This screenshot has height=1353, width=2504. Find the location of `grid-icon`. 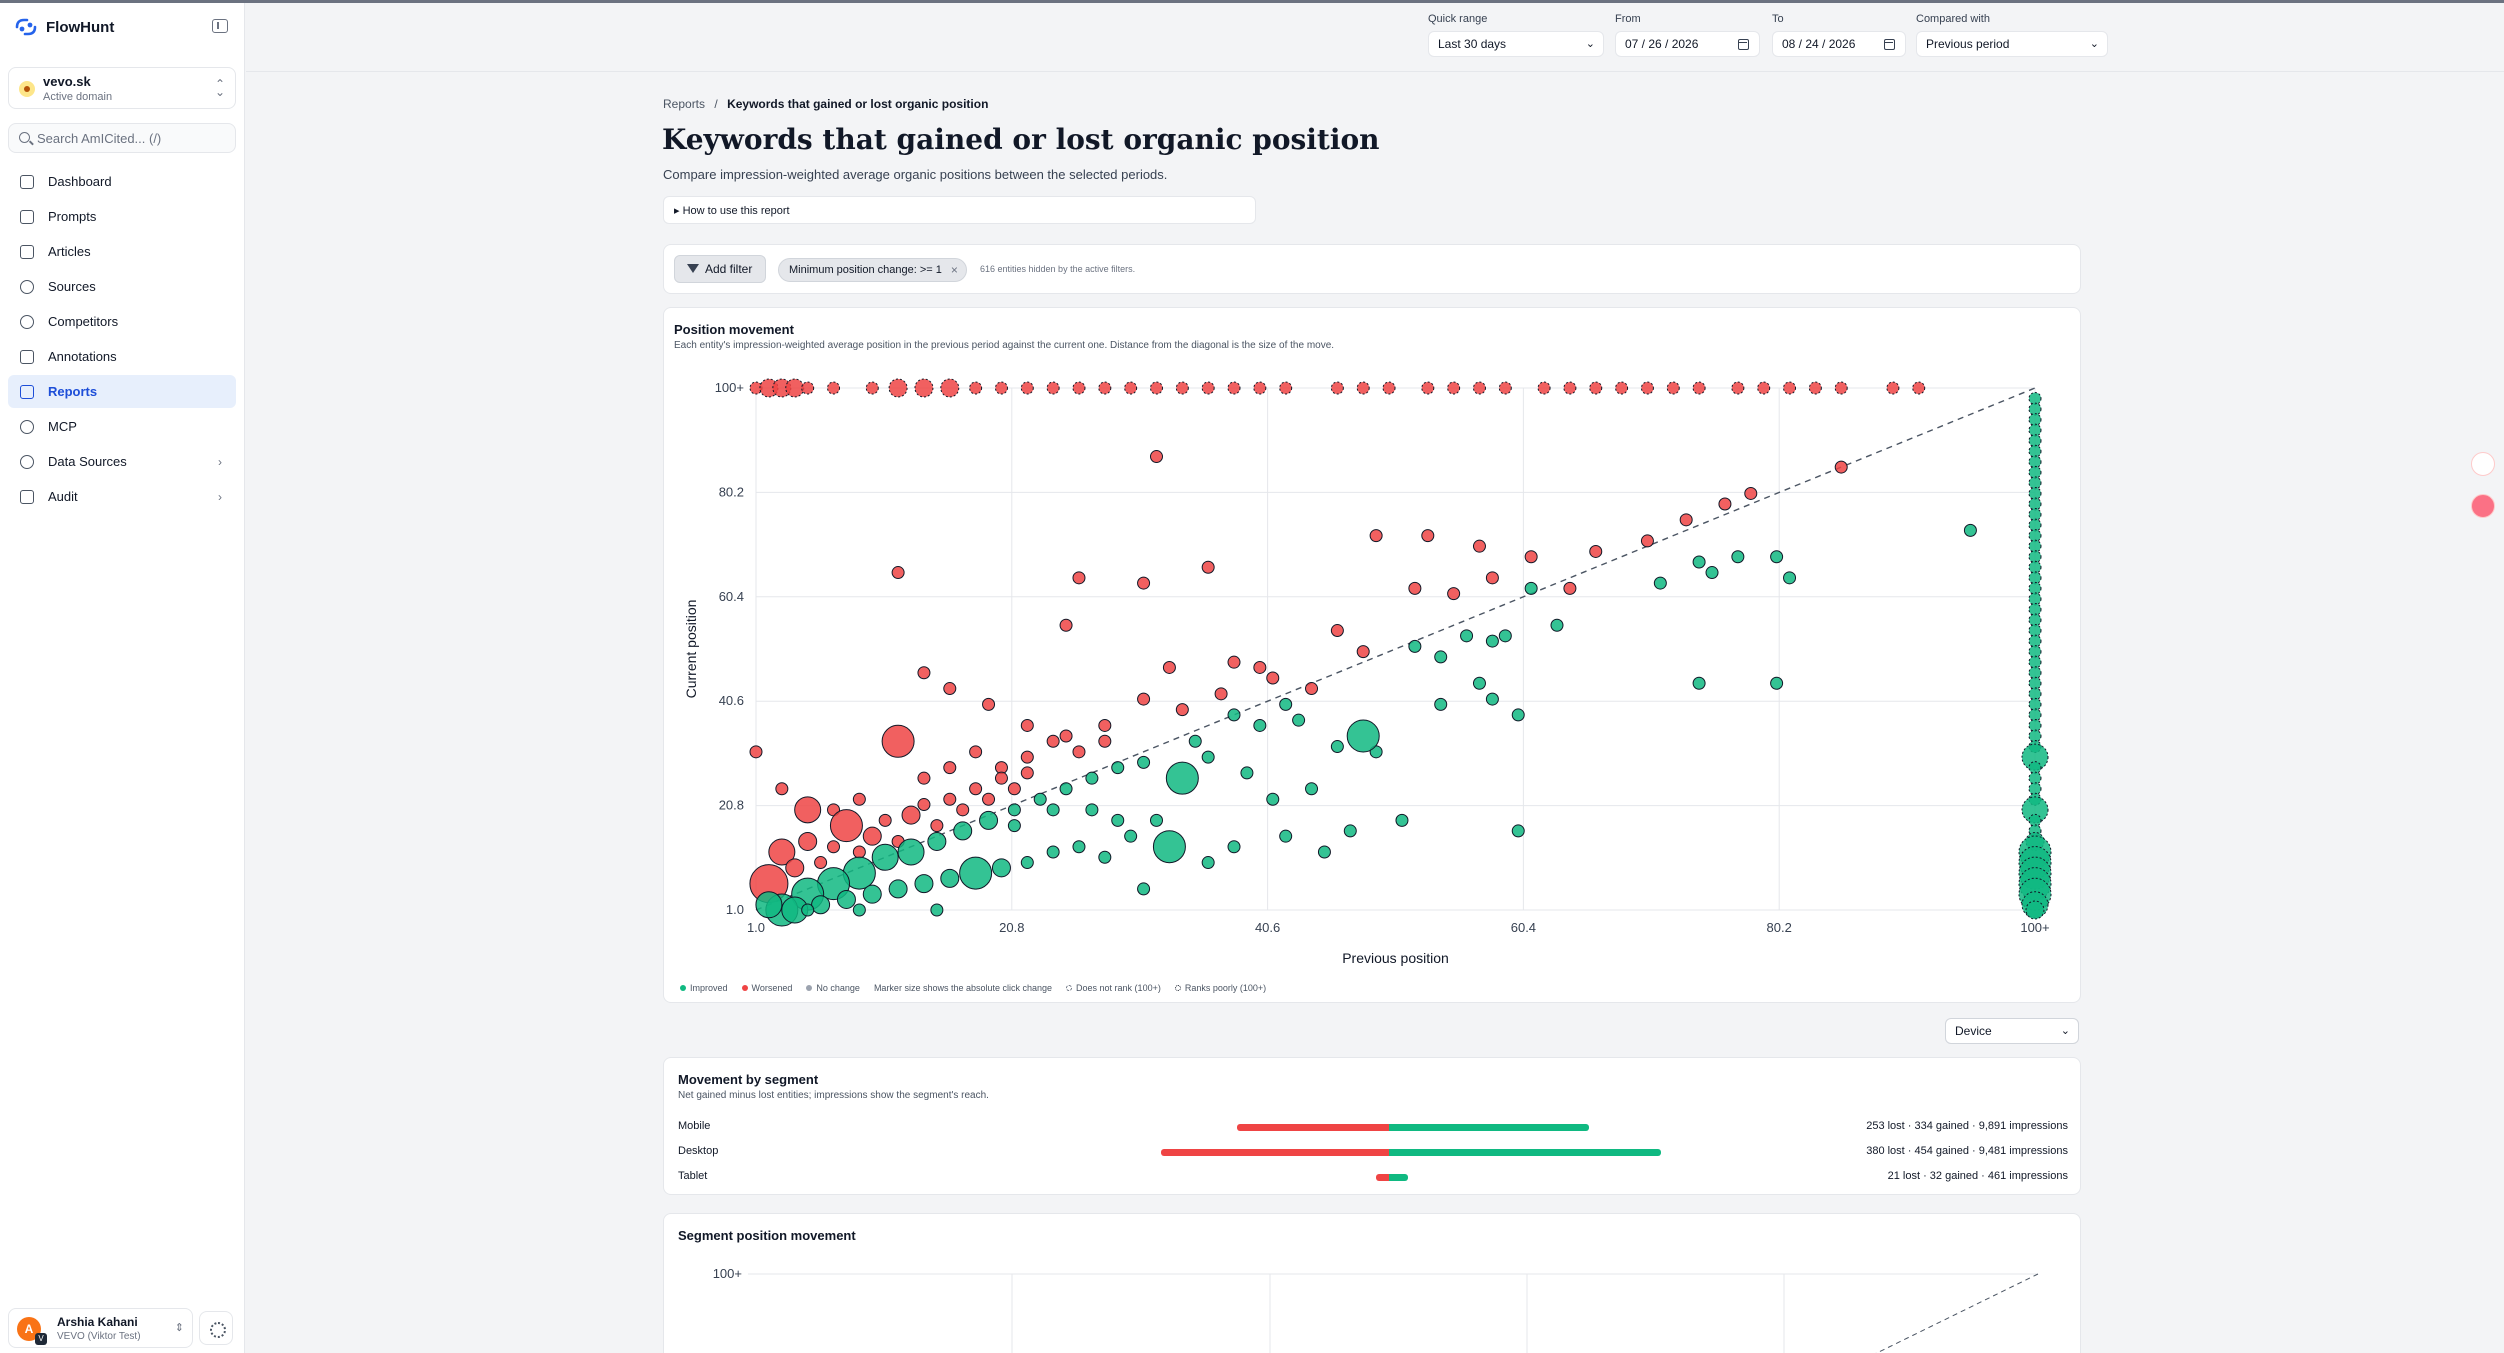

grid-icon is located at coordinates (27, 181).